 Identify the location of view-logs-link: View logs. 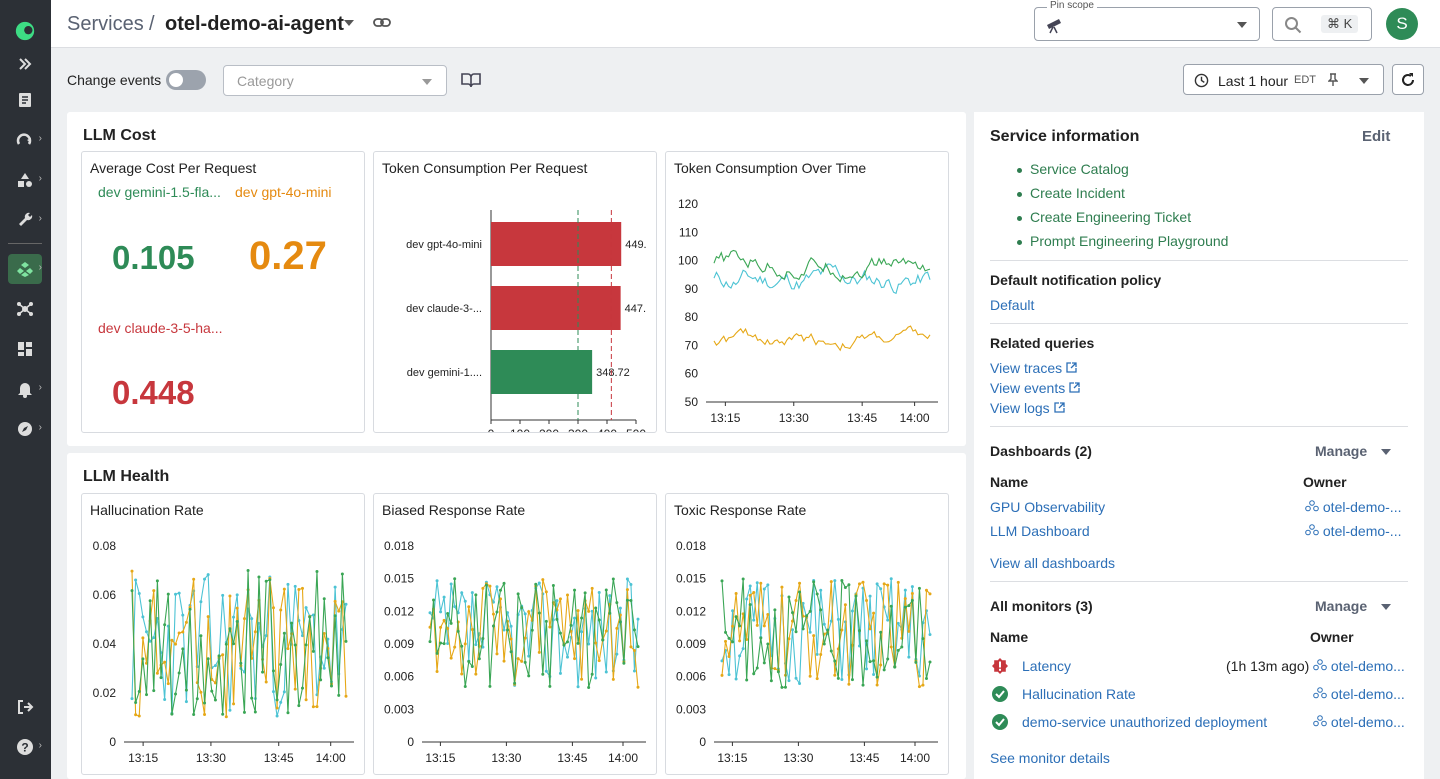
(1020, 408).